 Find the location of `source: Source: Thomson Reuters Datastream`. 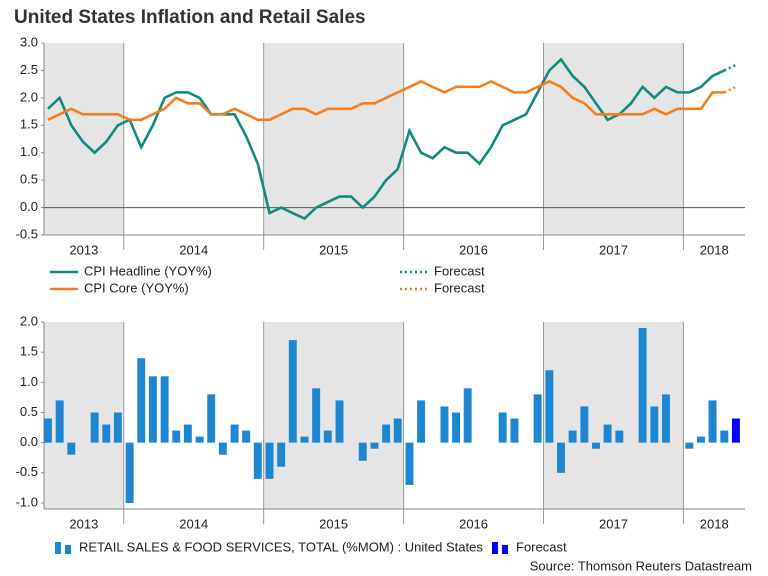

source: Source: Thomson Reuters Datastream is located at coordinates (641, 565).